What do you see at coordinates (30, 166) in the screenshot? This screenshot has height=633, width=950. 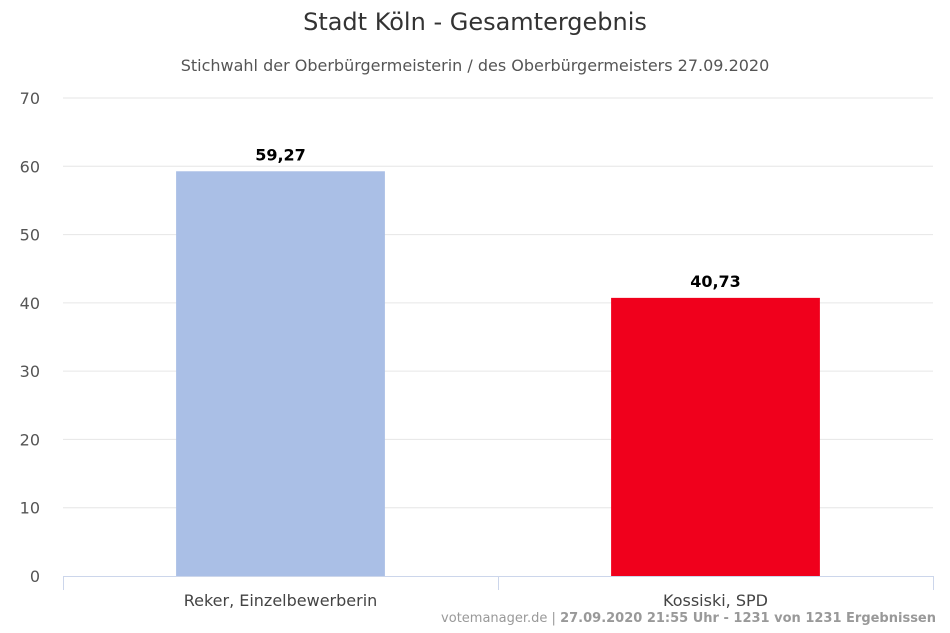 I see `y-tick-label: 60` at bounding box center [30, 166].